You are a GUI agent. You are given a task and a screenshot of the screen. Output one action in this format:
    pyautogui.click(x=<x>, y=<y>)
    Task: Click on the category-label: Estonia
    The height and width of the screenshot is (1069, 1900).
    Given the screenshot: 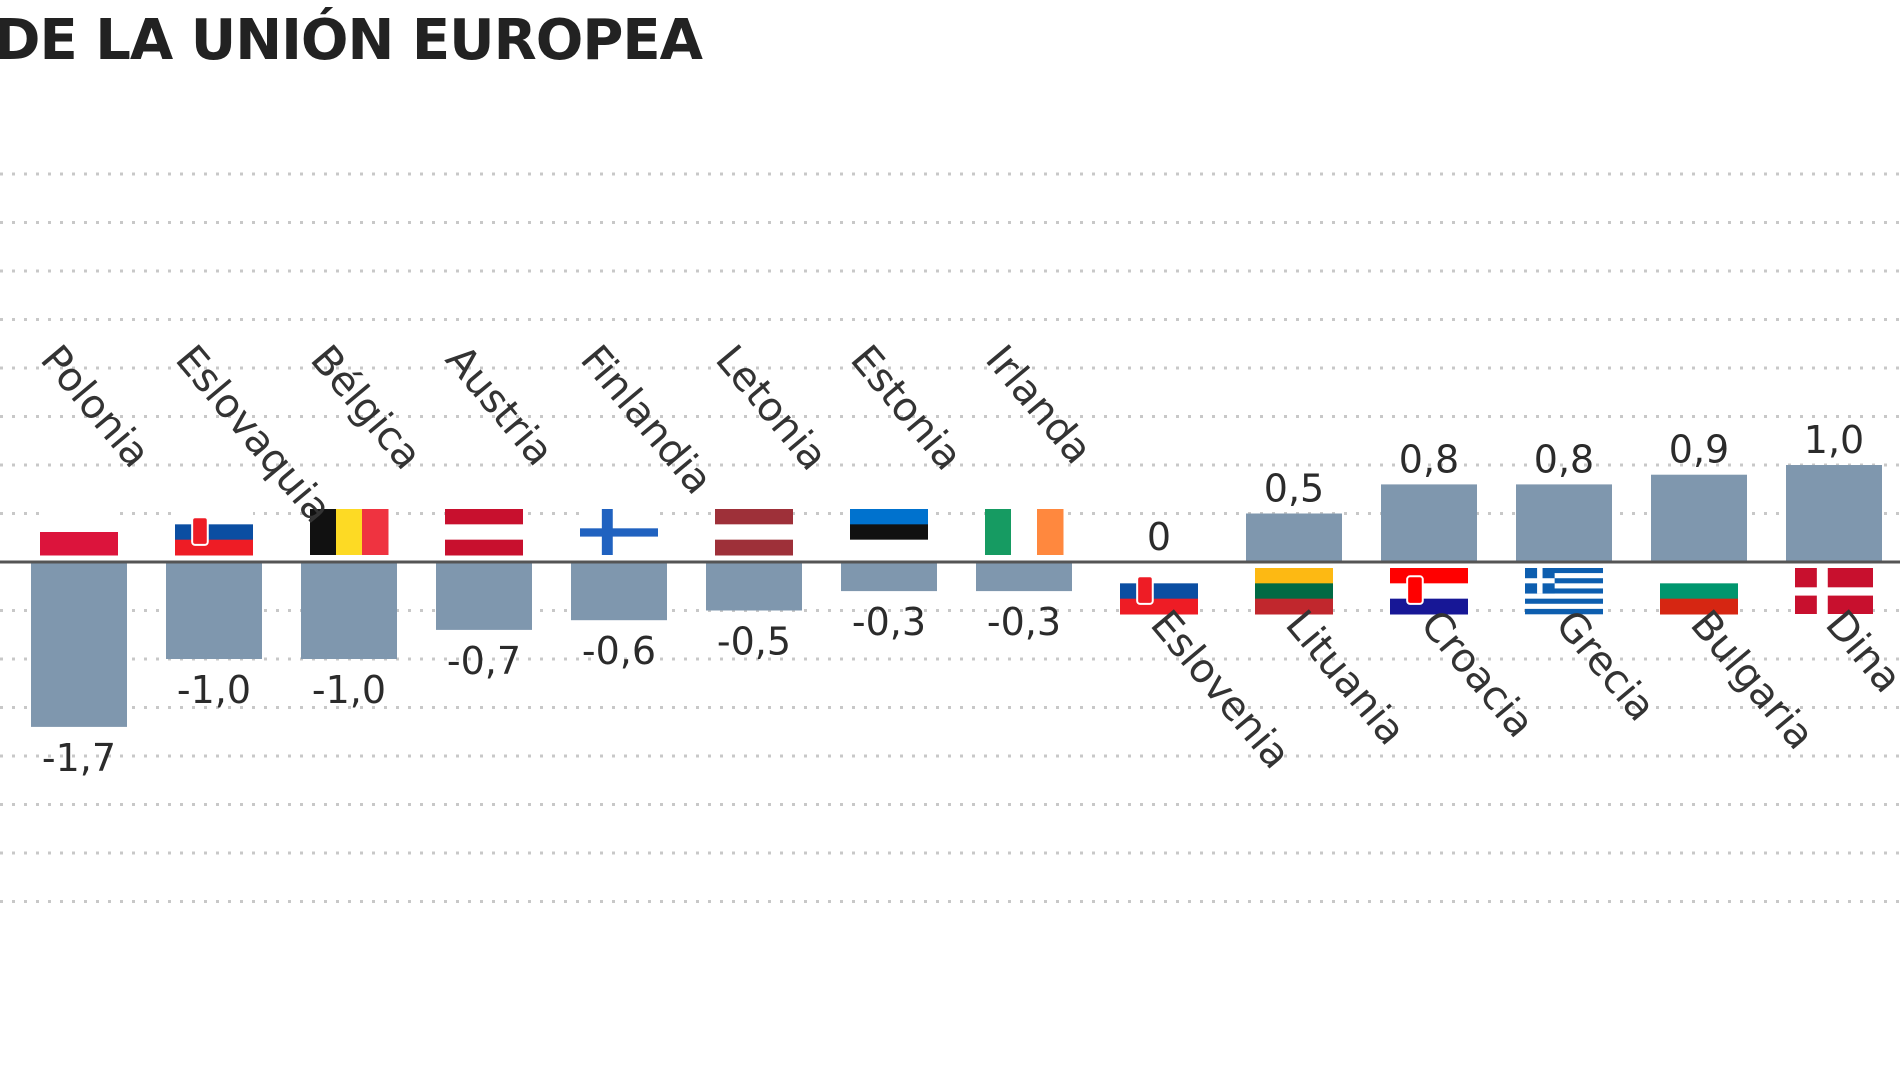 What is the action you would take?
    pyautogui.click(x=906, y=408)
    